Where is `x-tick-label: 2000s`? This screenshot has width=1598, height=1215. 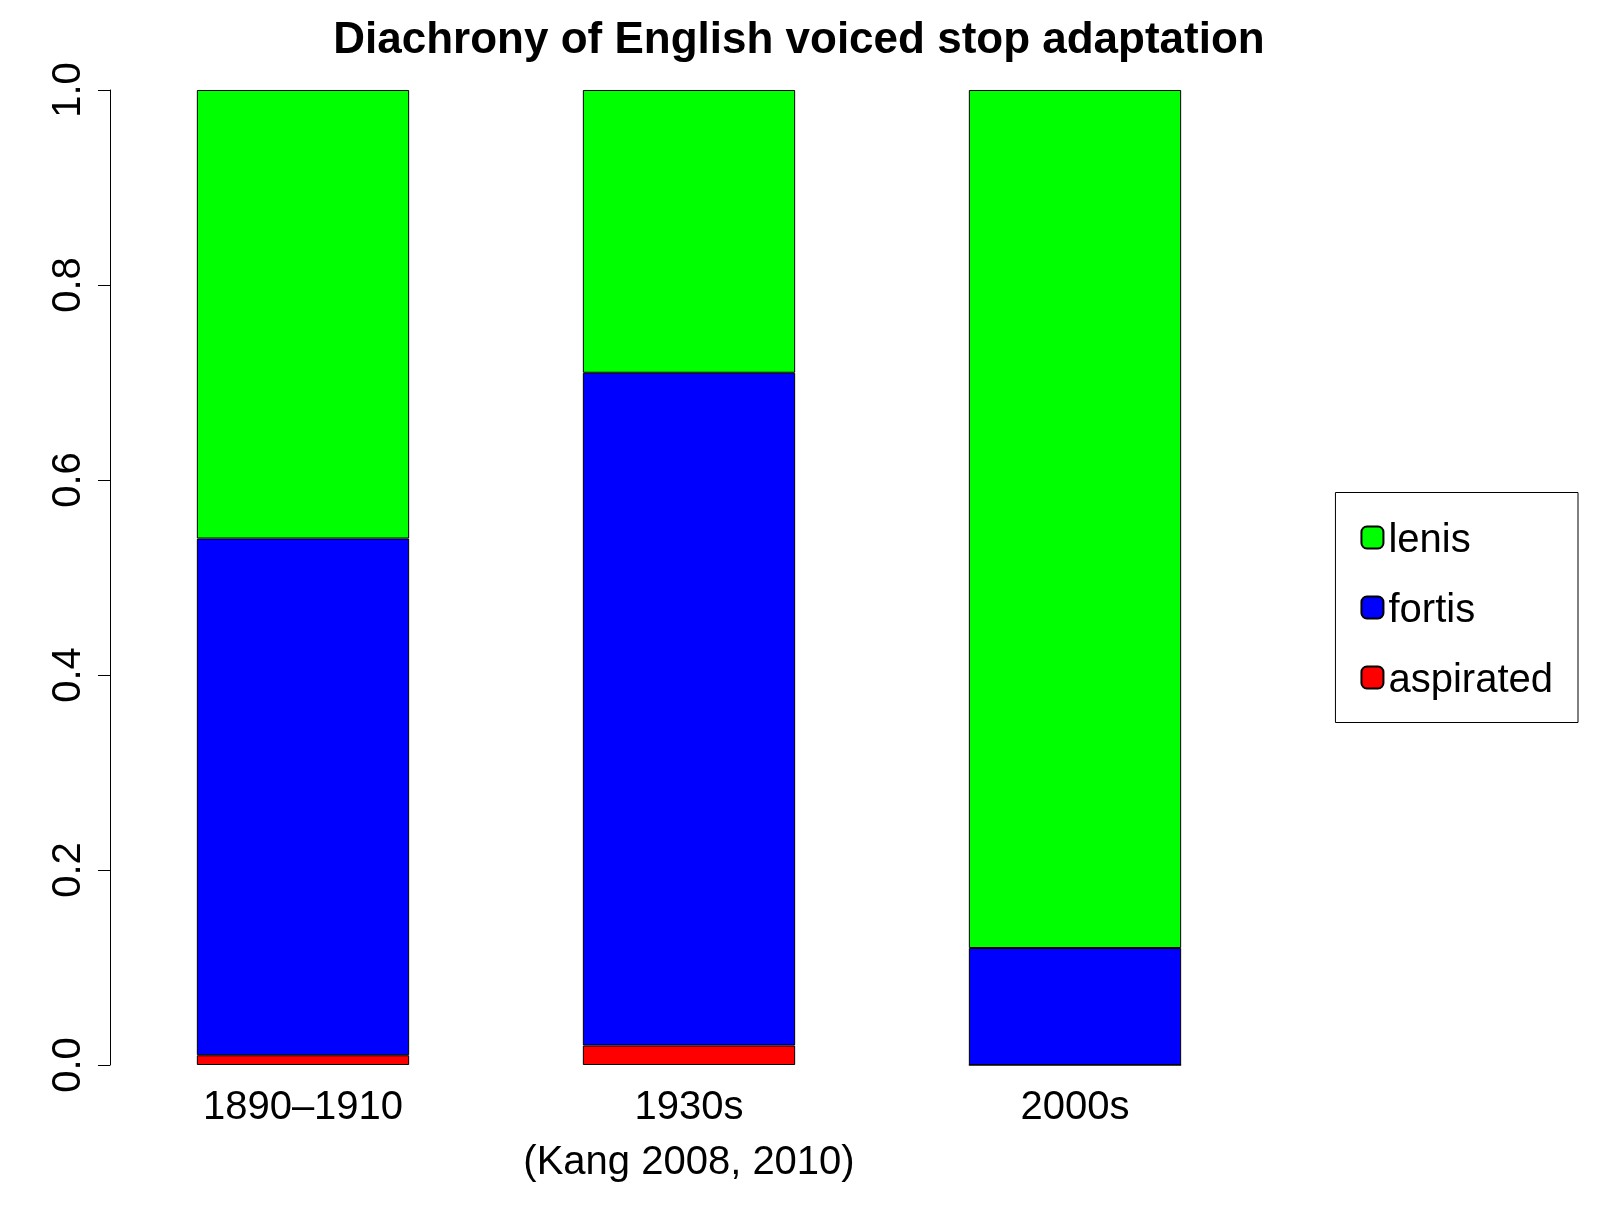
x-tick-label: 2000s is located at coordinates (1075, 1105).